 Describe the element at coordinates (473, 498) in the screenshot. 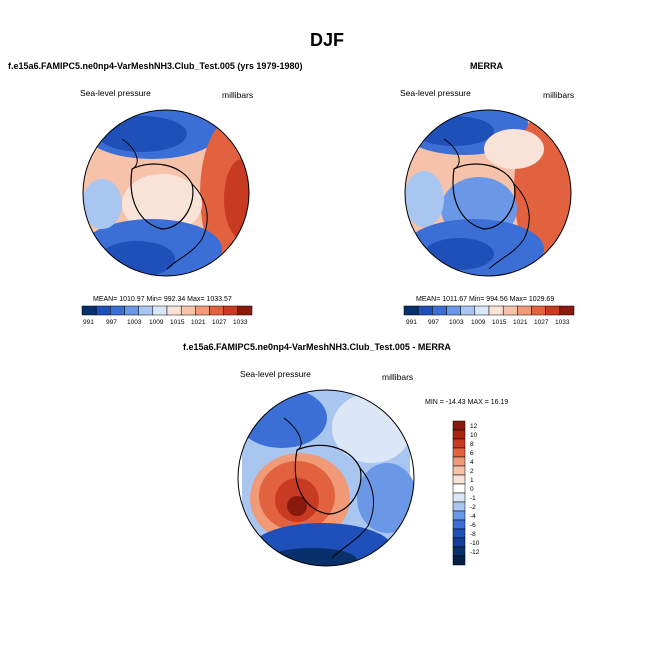

I see `diff-colorbar-tick: -1` at that location.